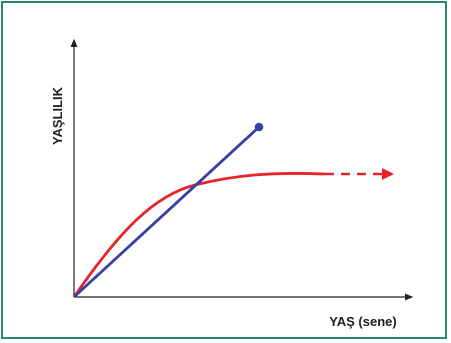  Describe the element at coordinates (57, 115) in the screenshot. I see `y-axis-label: YAŞLILIK` at that location.